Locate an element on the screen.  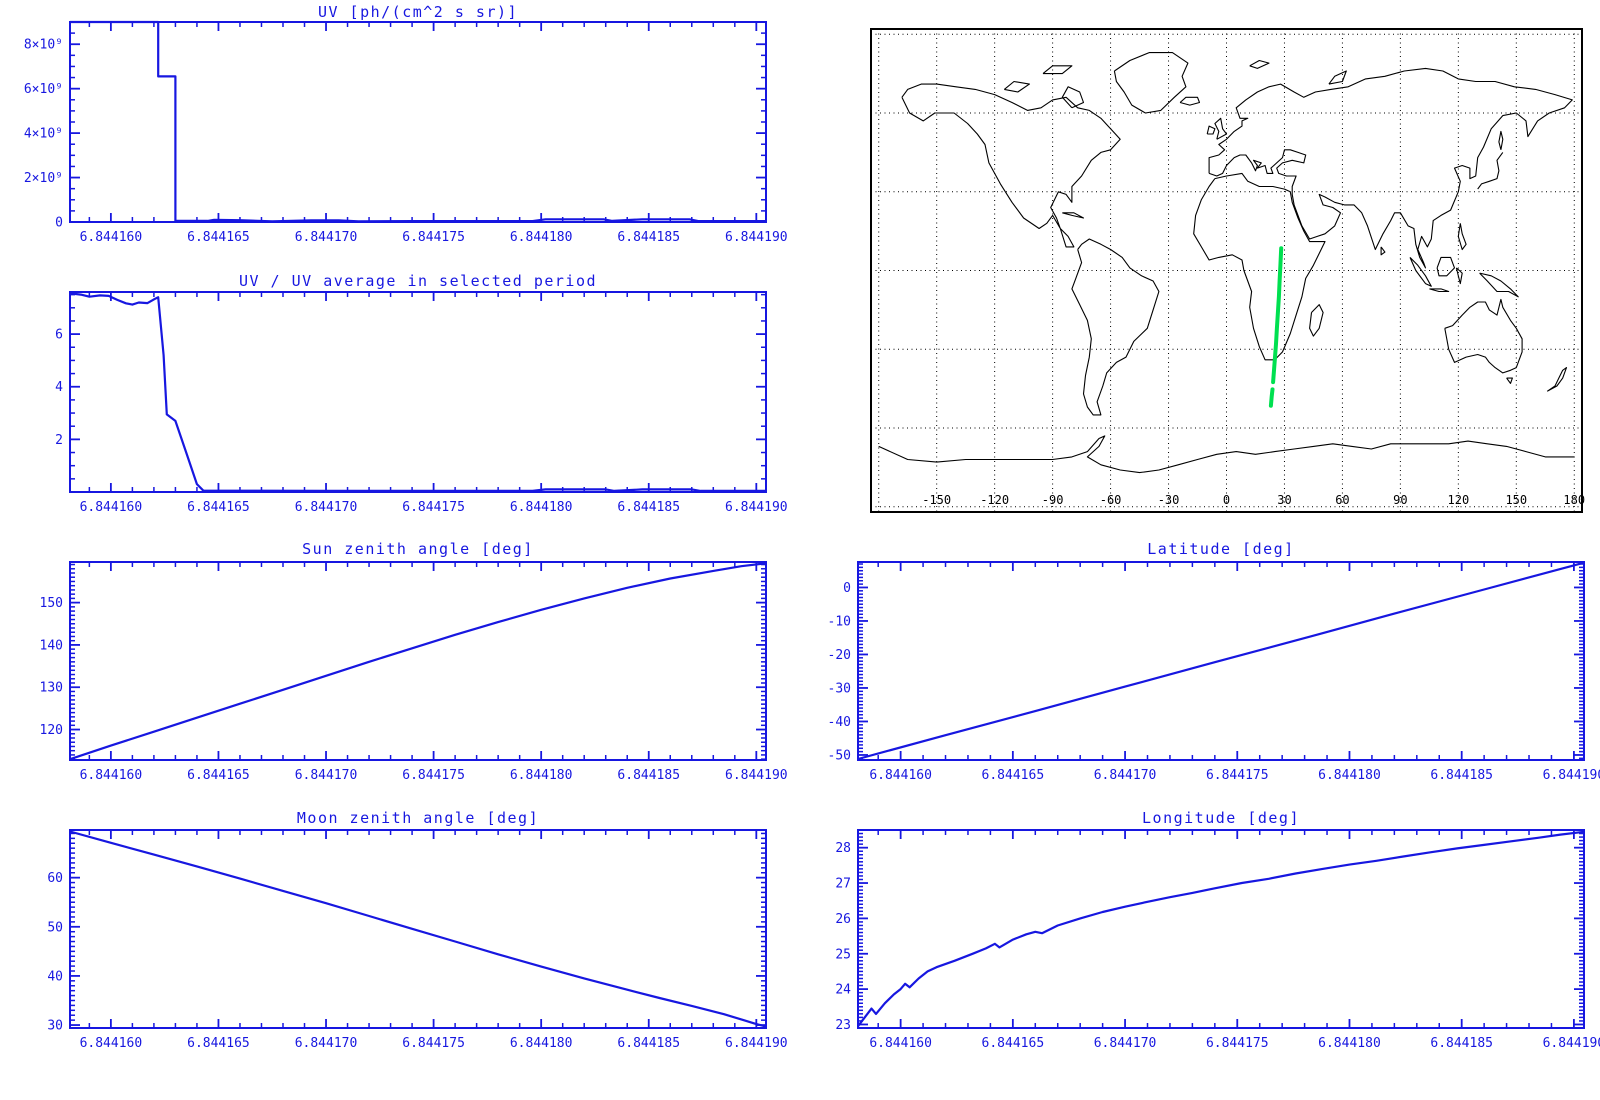
tick-label: 23 is located at coordinates (843, 1025).